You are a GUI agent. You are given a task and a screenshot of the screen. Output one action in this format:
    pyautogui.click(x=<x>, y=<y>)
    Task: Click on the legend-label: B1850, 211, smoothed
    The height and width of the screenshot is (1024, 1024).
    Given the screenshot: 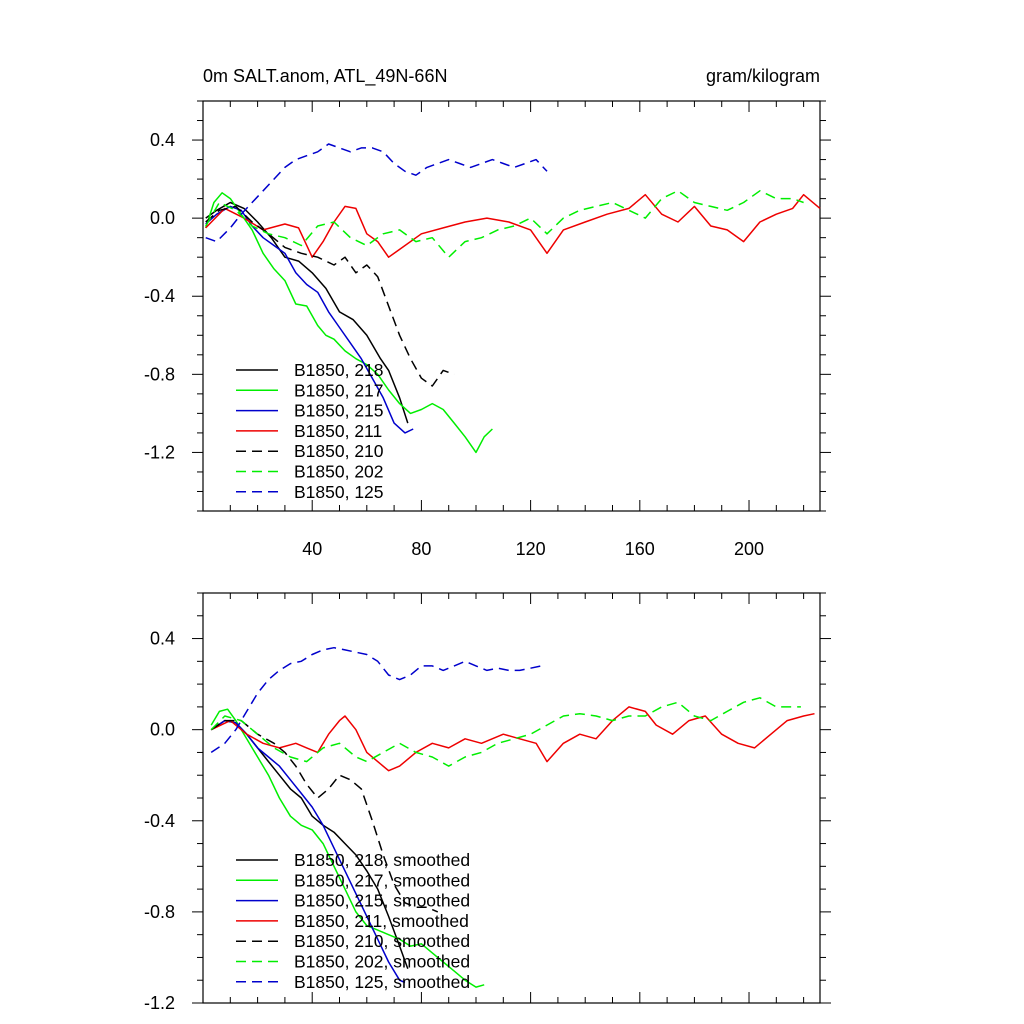 What is the action you would take?
    pyautogui.click(x=381, y=921)
    